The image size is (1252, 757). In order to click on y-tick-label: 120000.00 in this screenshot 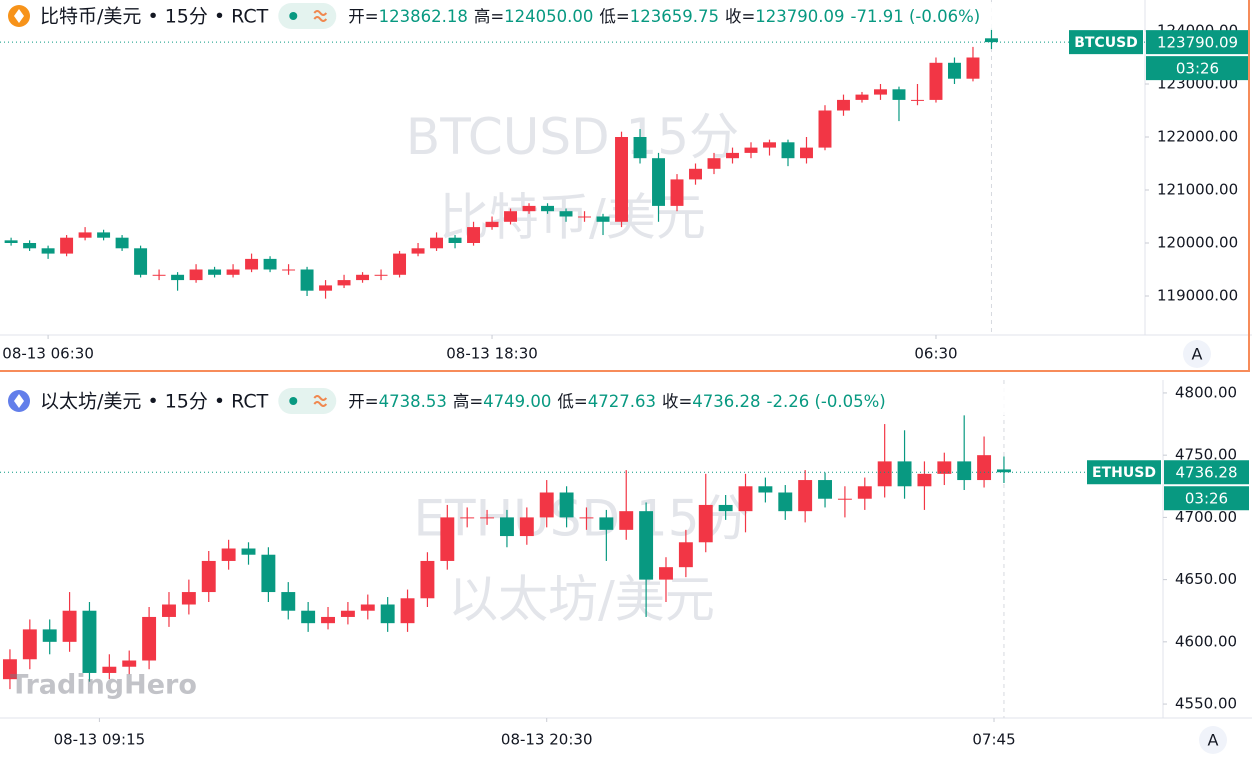, I will do `click(1197, 242)`.